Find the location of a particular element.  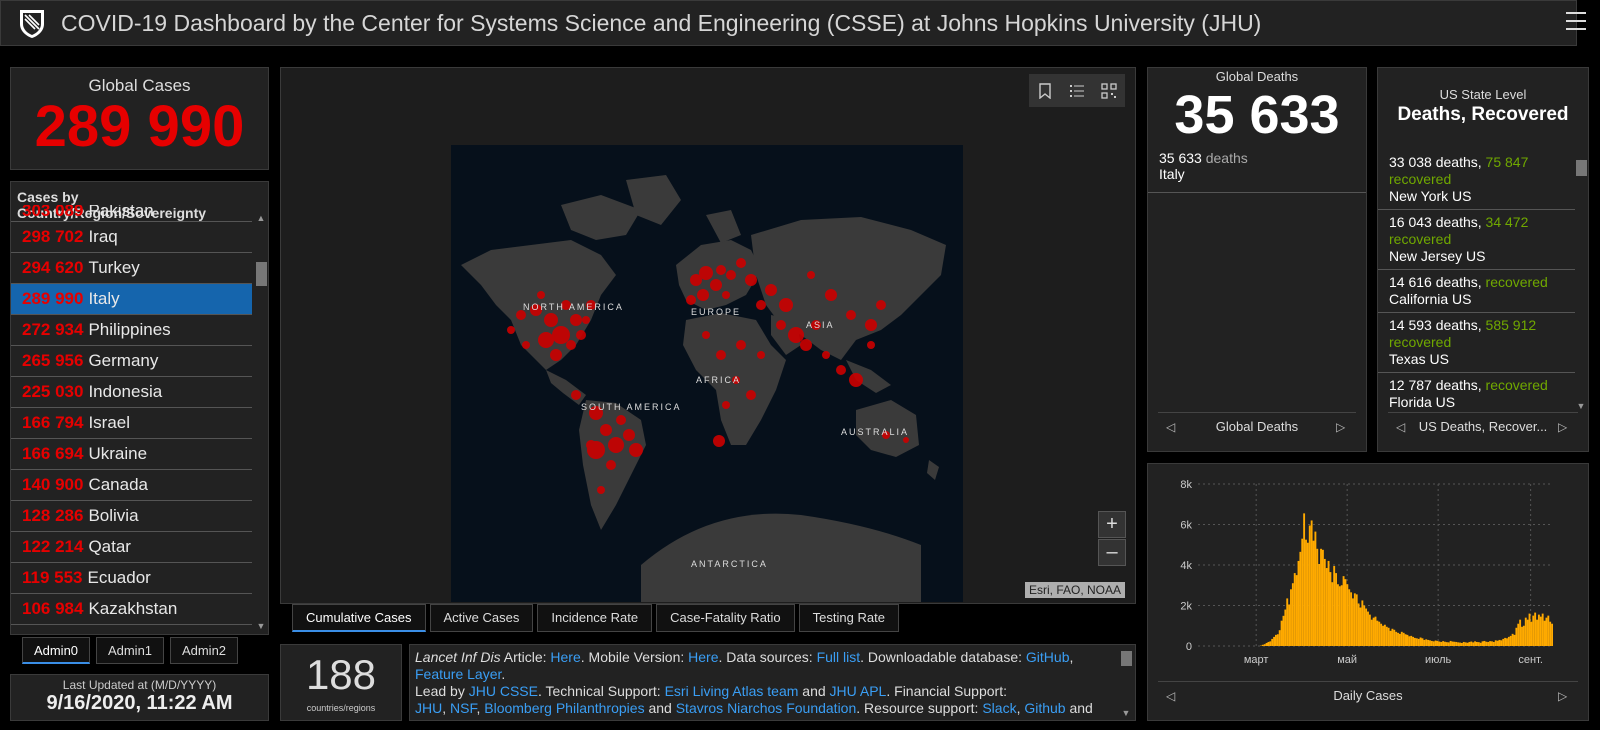

map-toolbar is located at coordinates (1077, 90).